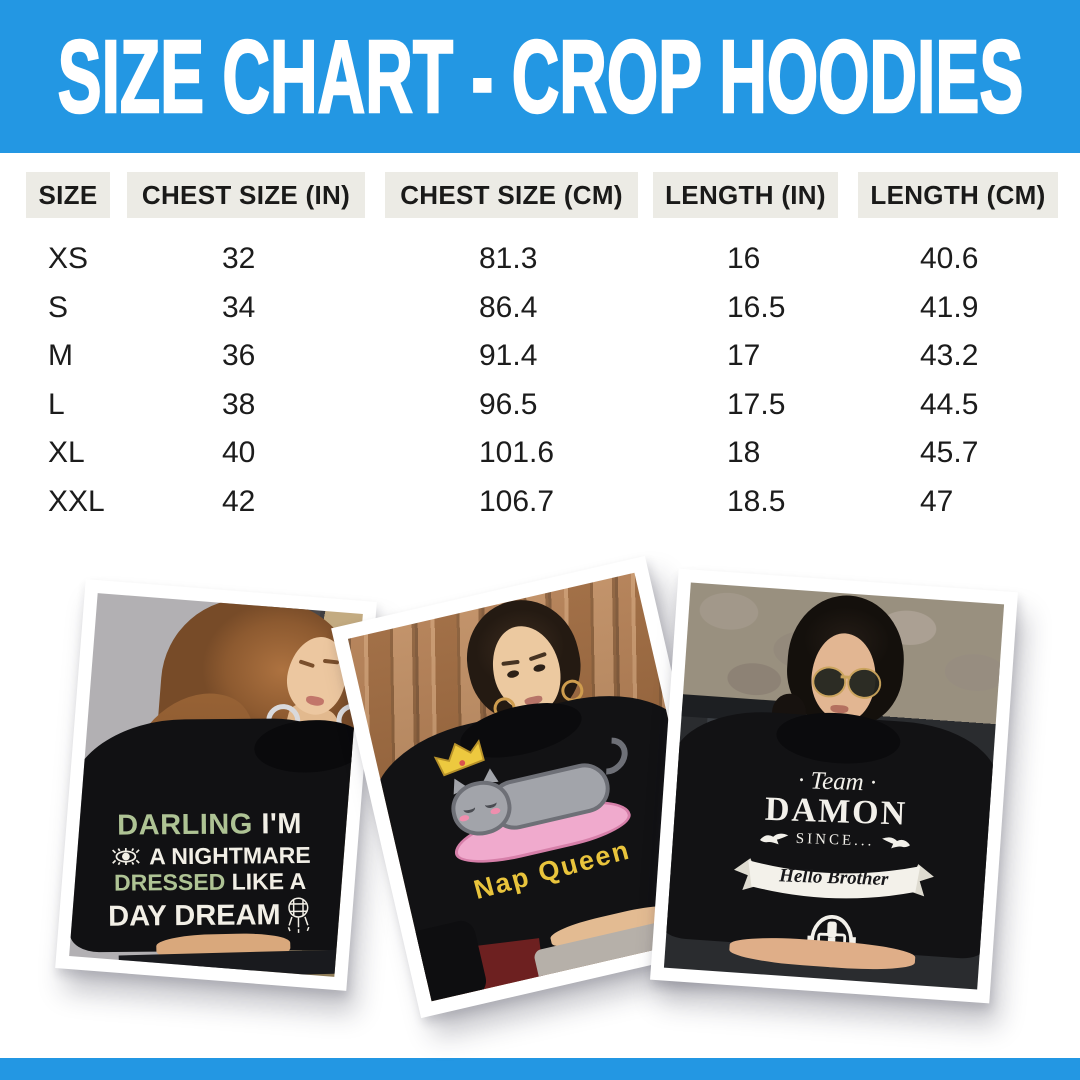  I want to click on cell-size: S, so click(58, 307).